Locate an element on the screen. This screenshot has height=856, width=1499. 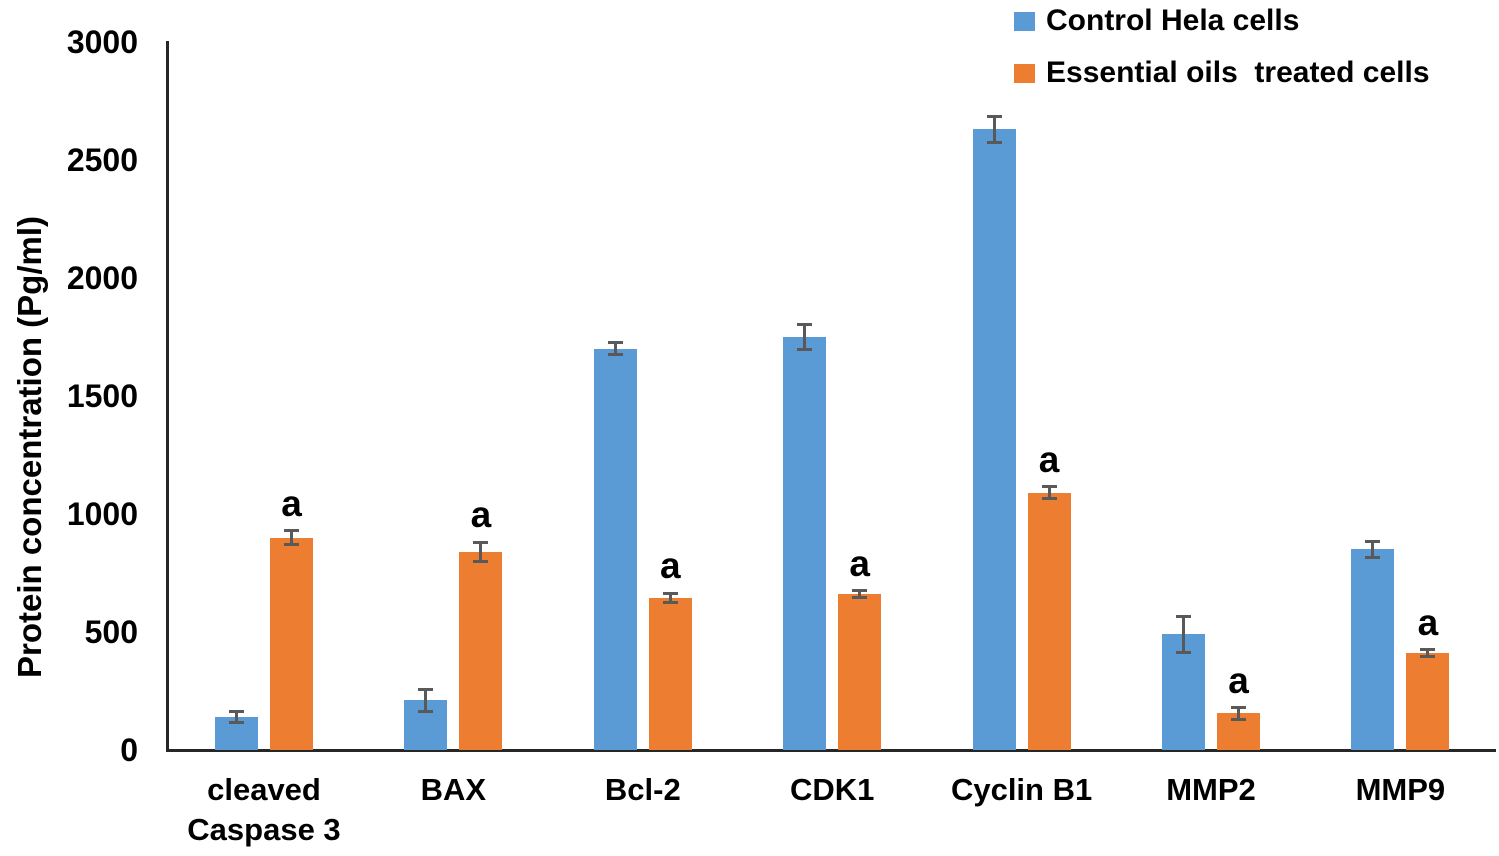
bar-treated-CDK1 is located at coordinates (860, 672).